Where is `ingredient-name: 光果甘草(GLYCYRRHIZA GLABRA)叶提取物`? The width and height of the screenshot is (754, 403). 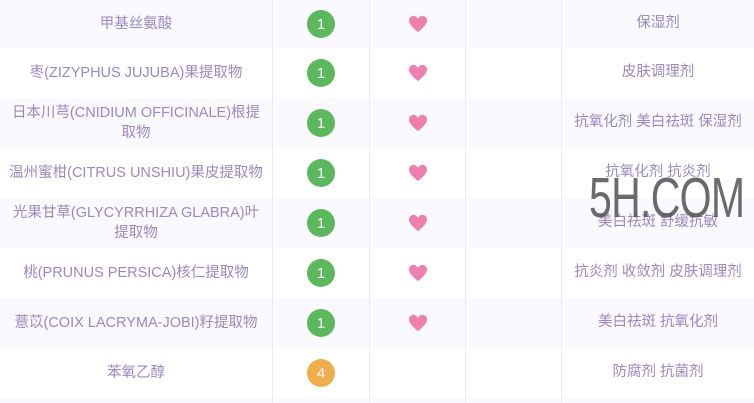 ingredient-name: 光果甘草(GLYCYRRHIZA GLABRA)叶提取物 is located at coordinates (136, 223).